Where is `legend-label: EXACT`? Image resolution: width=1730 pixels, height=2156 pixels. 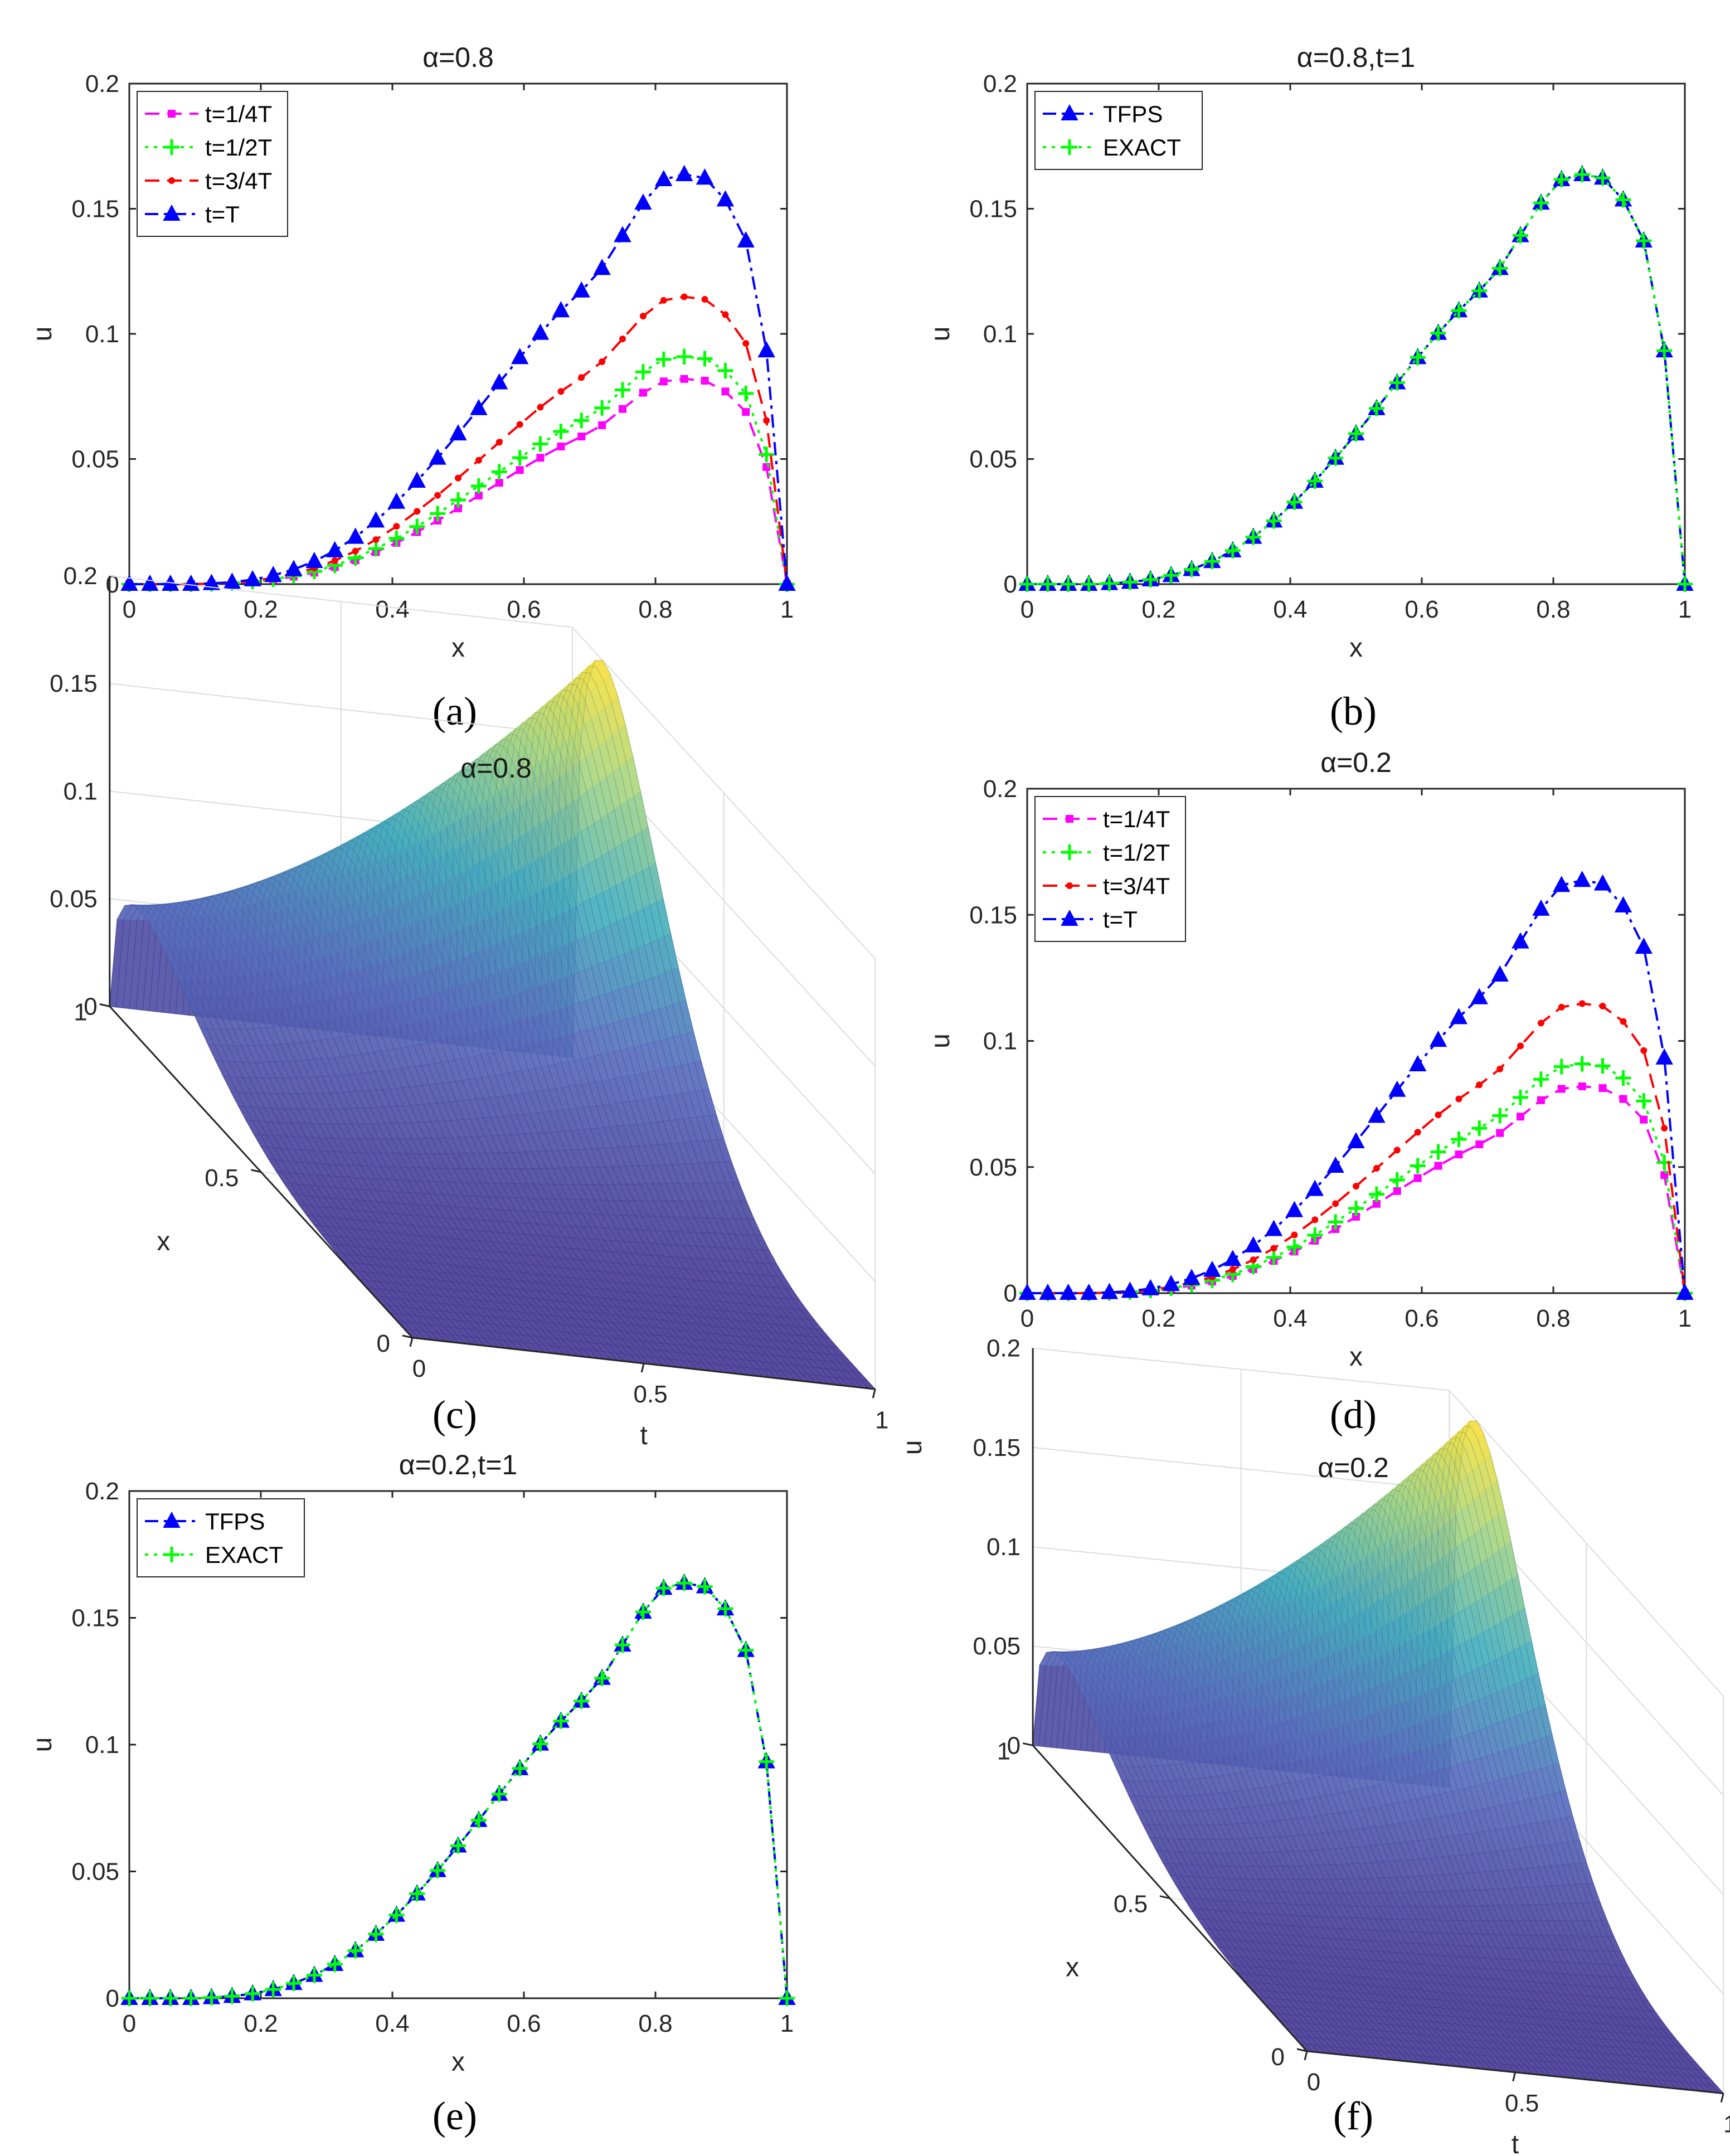
legend-label: EXACT is located at coordinates (244, 1555).